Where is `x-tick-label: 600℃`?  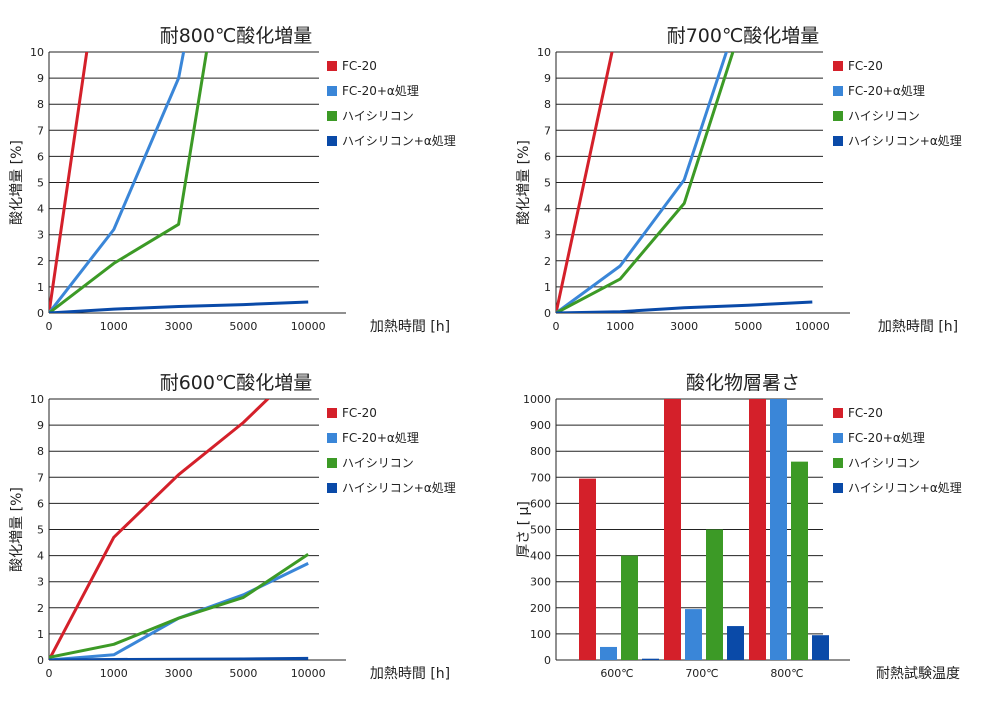 x-tick-label: 600℃ is located at coordinates (616, 673).